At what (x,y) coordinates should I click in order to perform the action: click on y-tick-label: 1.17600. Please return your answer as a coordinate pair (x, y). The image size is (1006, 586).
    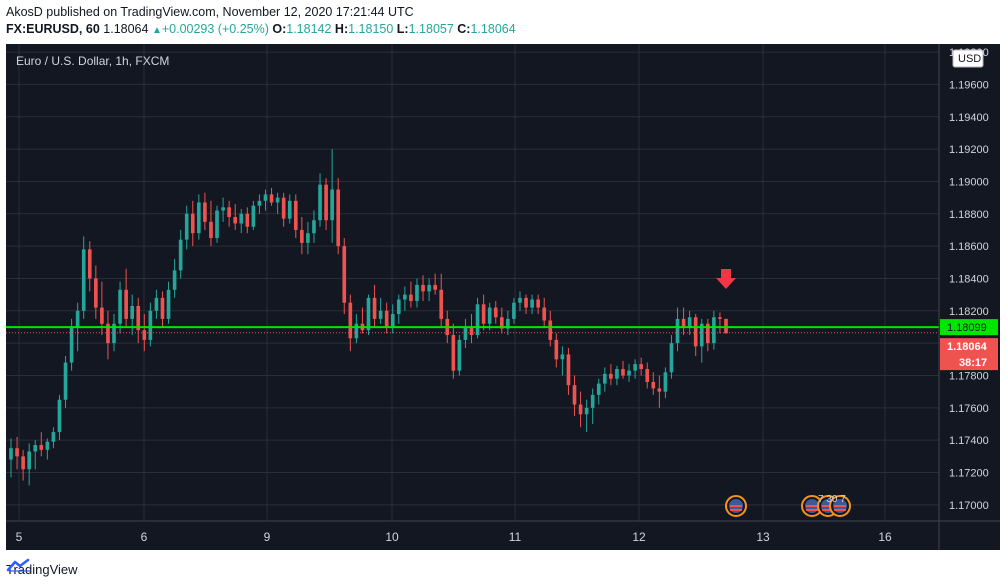
    Looking at the image, I should click on (969, 409).